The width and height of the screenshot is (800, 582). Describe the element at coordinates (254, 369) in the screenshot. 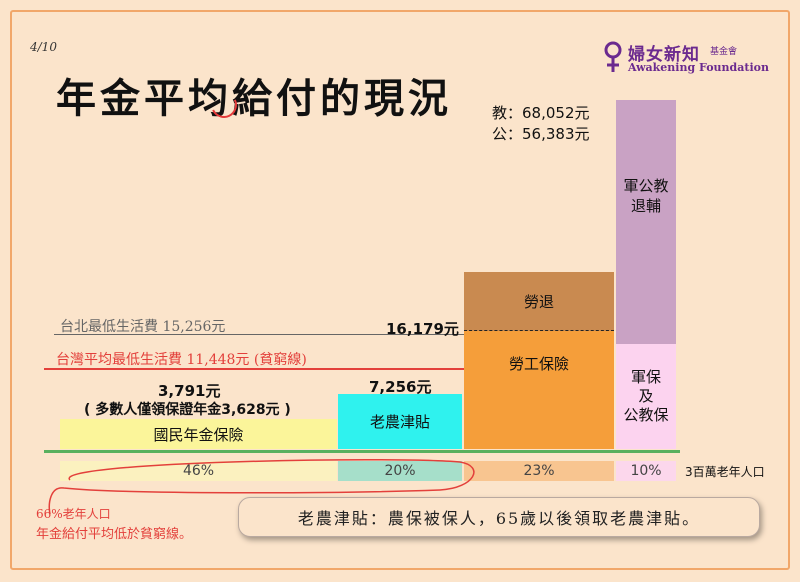

I see `poverty-line` at that location.